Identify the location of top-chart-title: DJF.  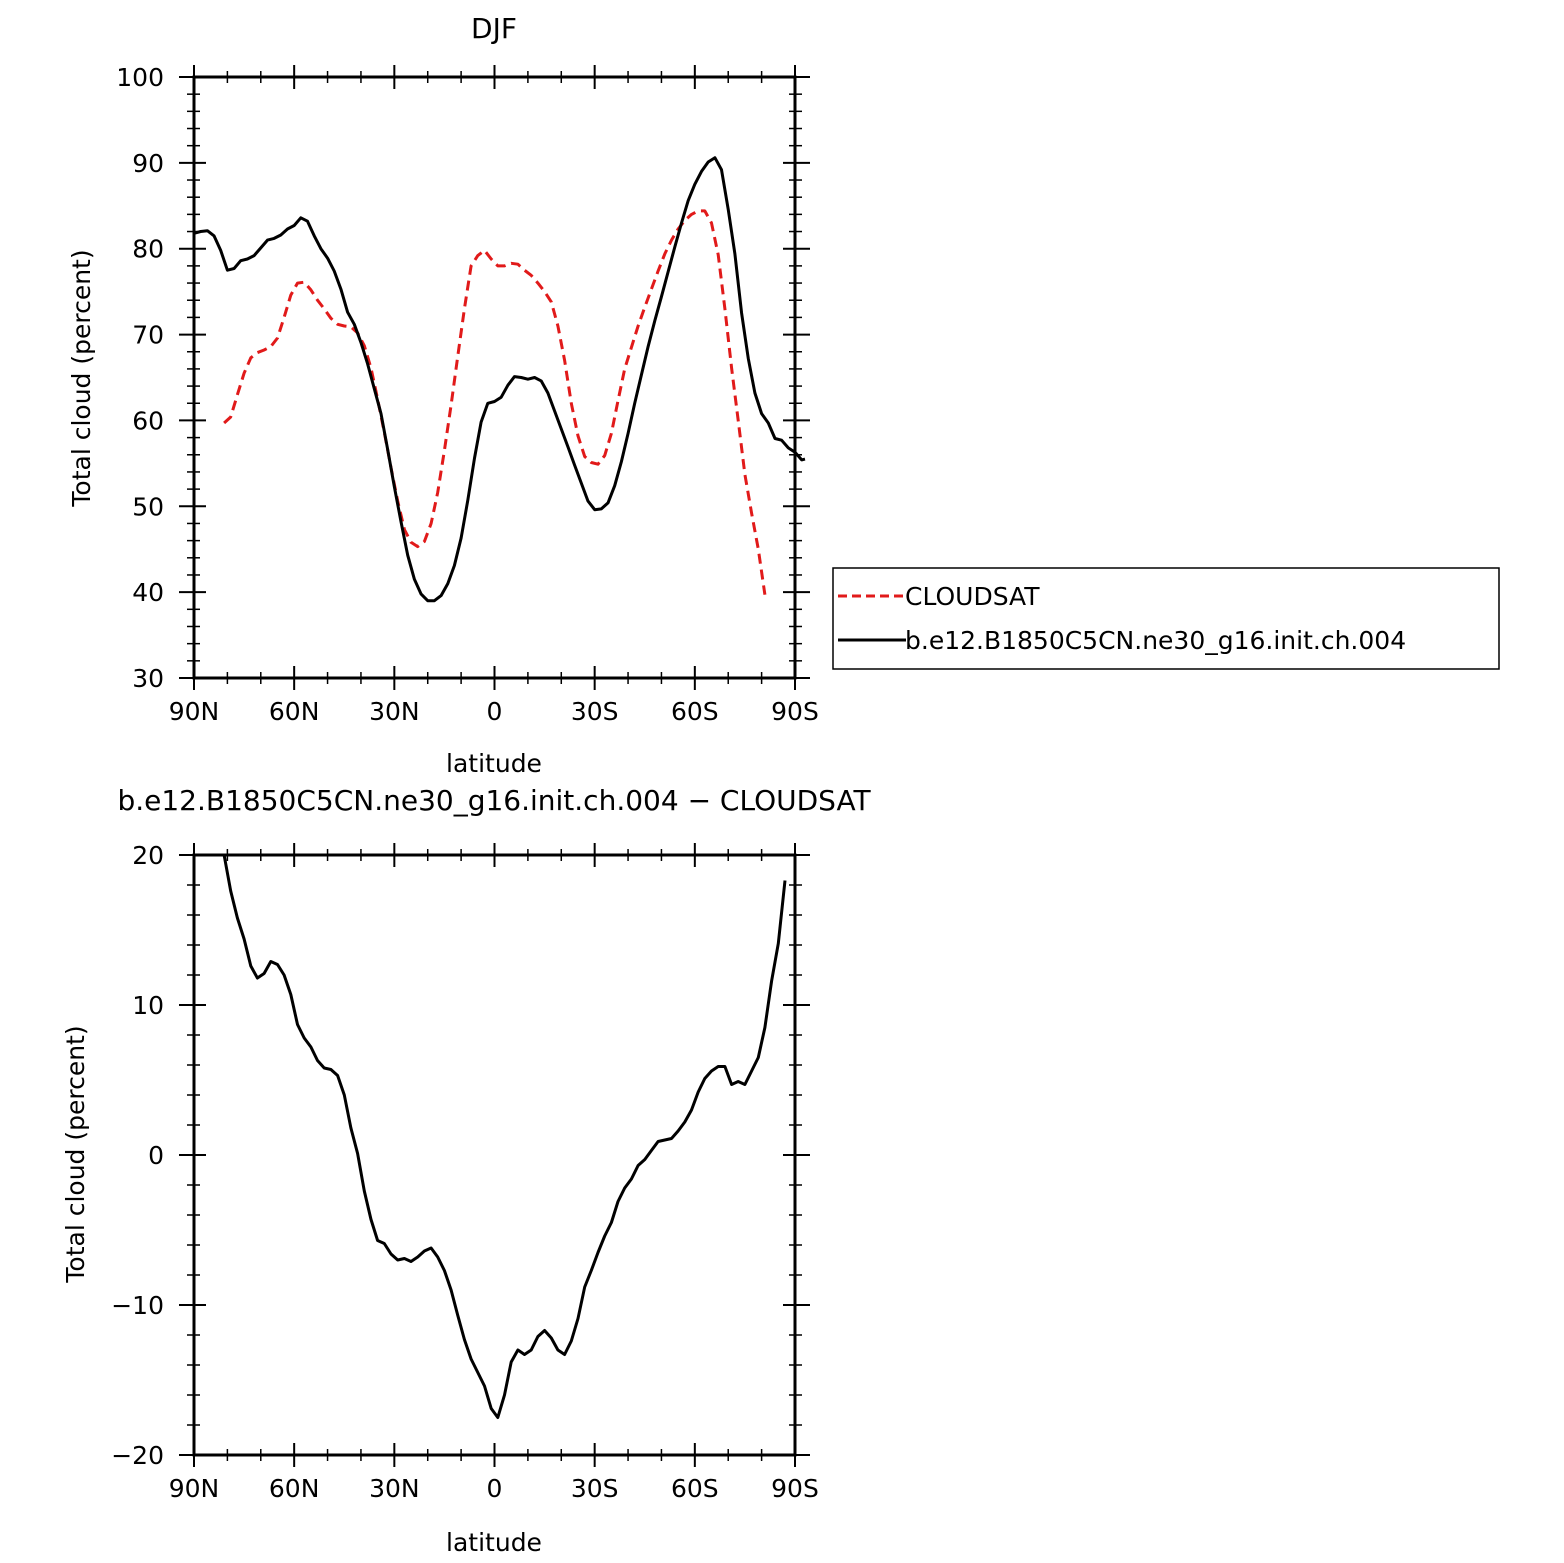
(494, 28).